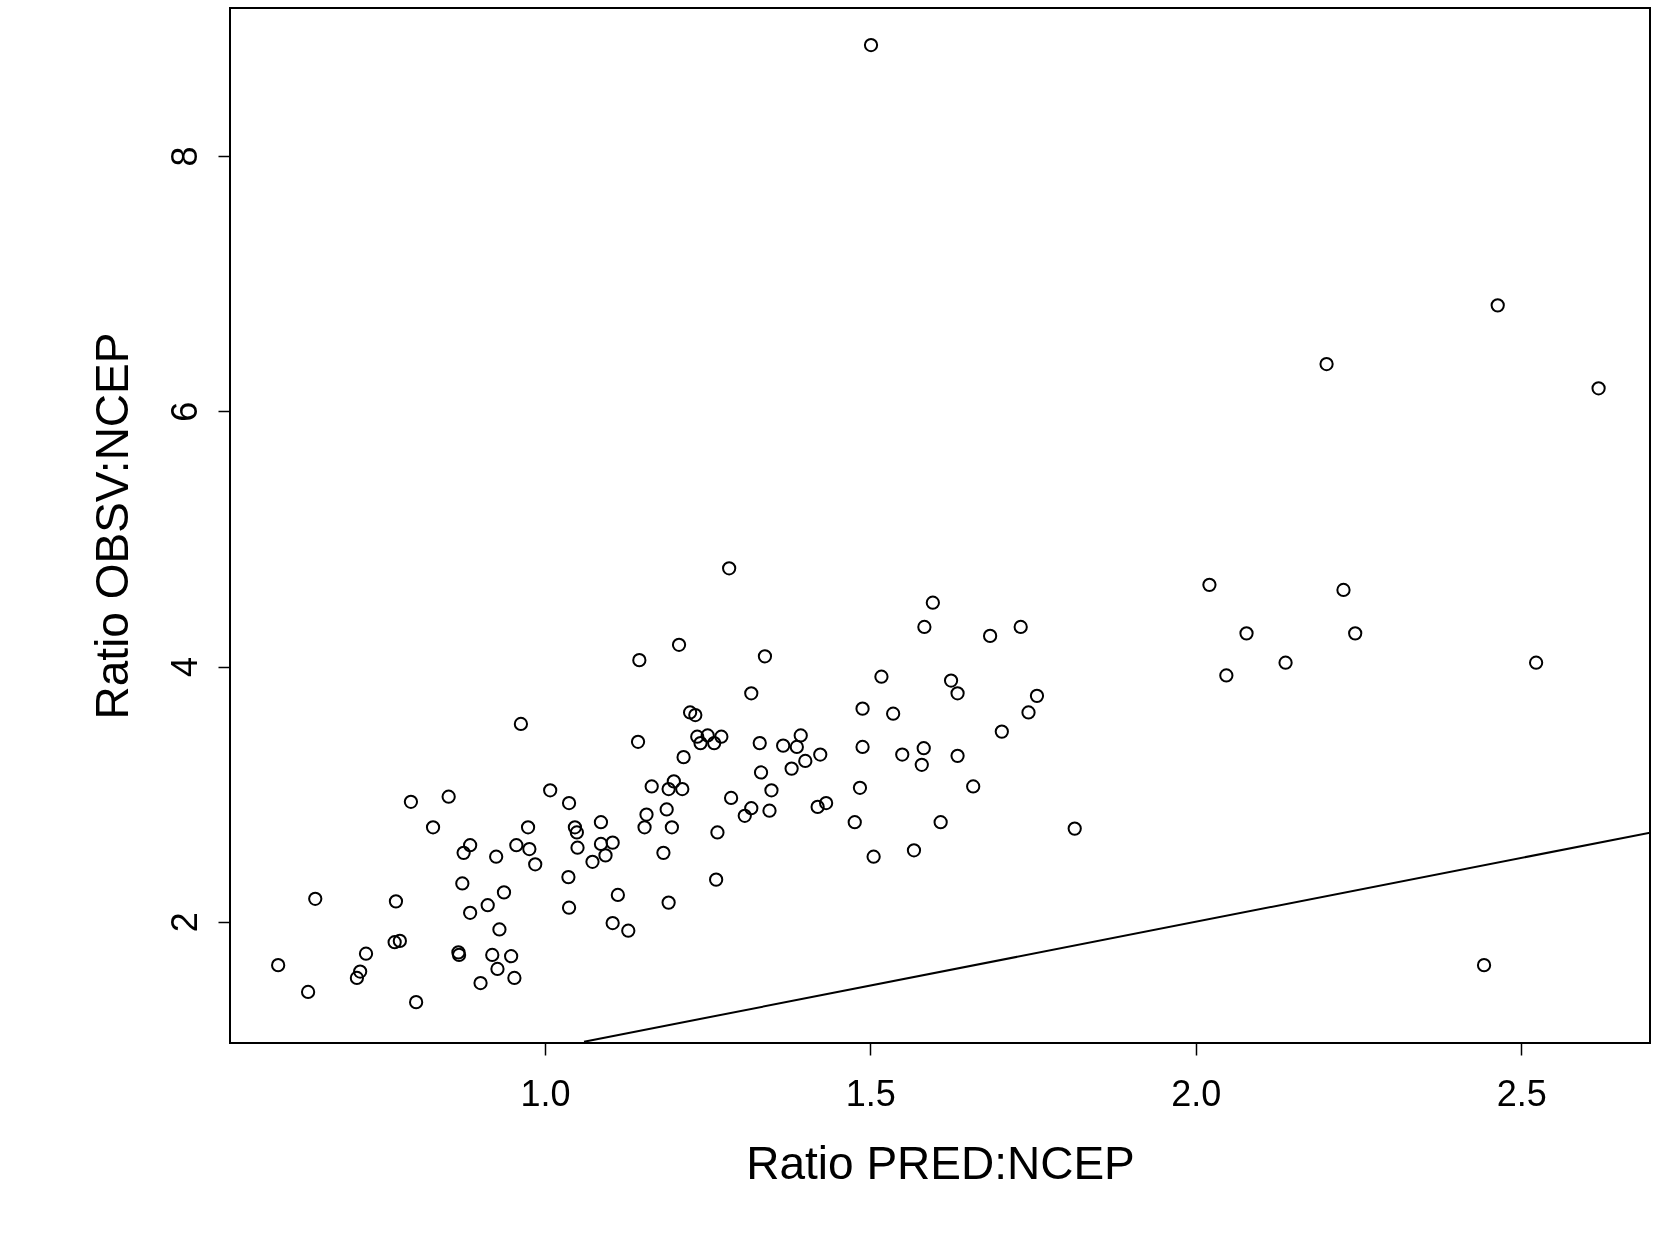 This screenshot has width=1663, height=1241. What do you see at coordinates (184, 667) in the screenshot?
I see `y-tick-label: 4` at bounding box center [184, 667].